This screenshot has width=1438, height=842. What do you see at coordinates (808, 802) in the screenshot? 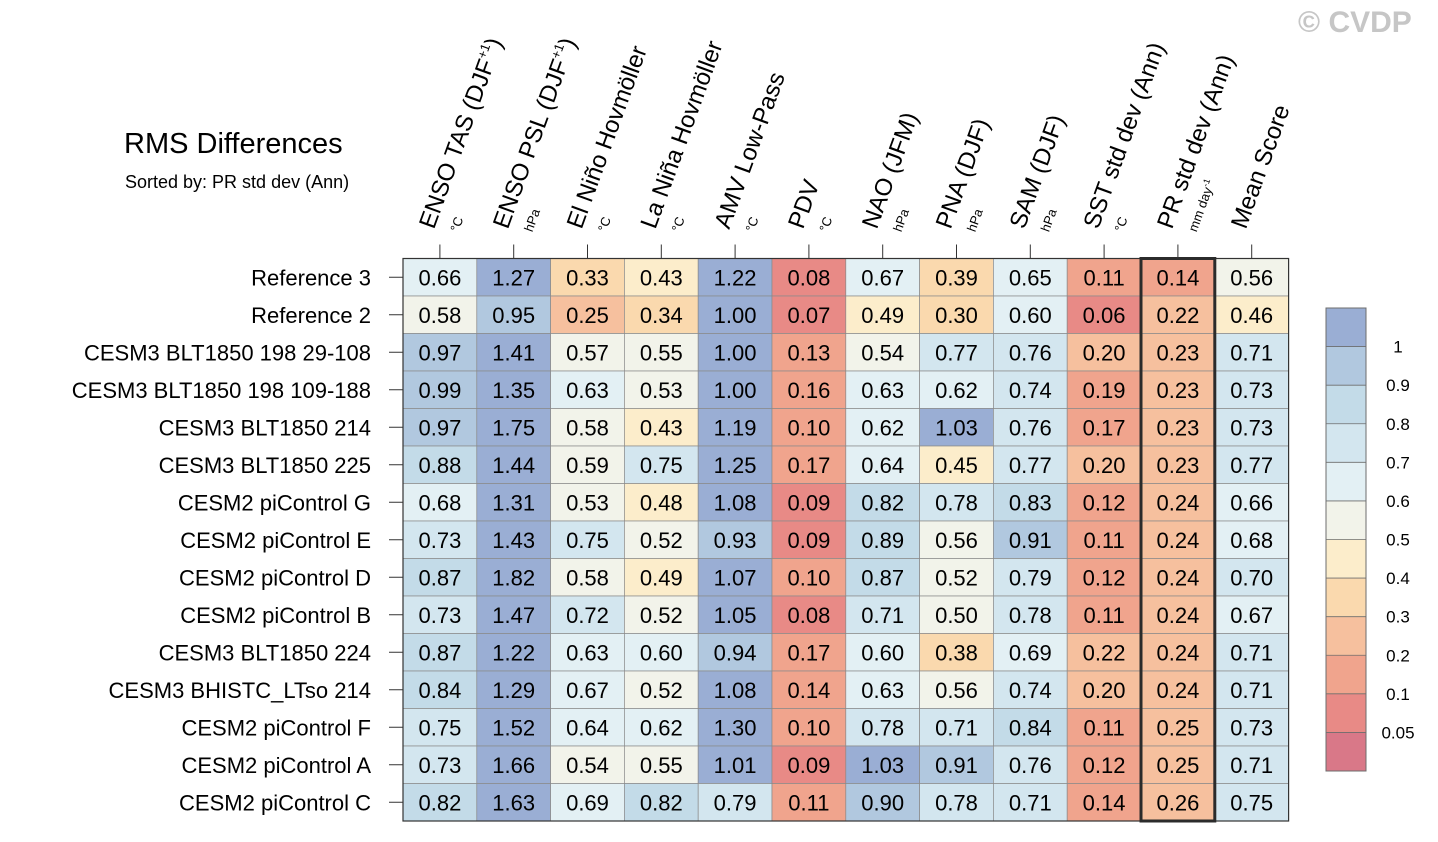
I see `cell-value-label: 0.11` at bounding box center [808, 802].